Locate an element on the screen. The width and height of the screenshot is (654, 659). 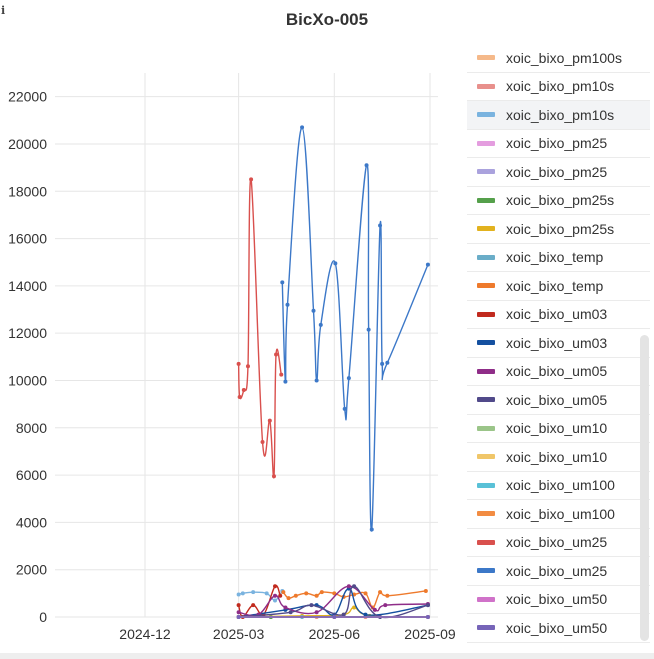
series-line is located at coordinates (259, 328).